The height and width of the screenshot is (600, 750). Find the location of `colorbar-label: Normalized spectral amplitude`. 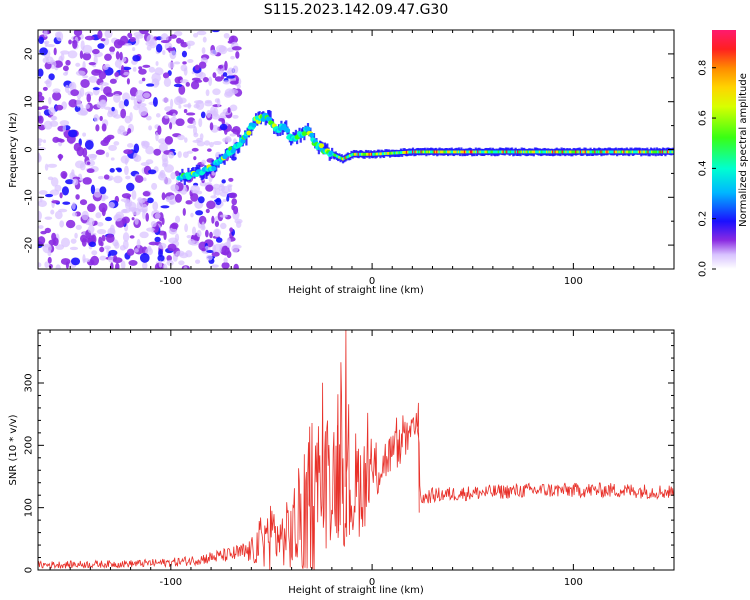

colorbar-label: Normalized spectral amplitude is located at coordinates (743, 150).